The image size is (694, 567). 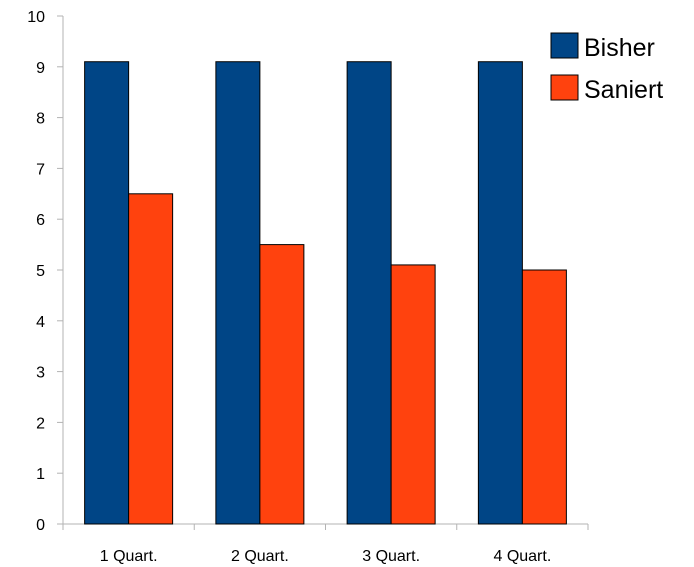 I want to click on y-axis-ticks: 0 1 2 3 4 5 6 7 8 9 10, so click(x=45, y=271).